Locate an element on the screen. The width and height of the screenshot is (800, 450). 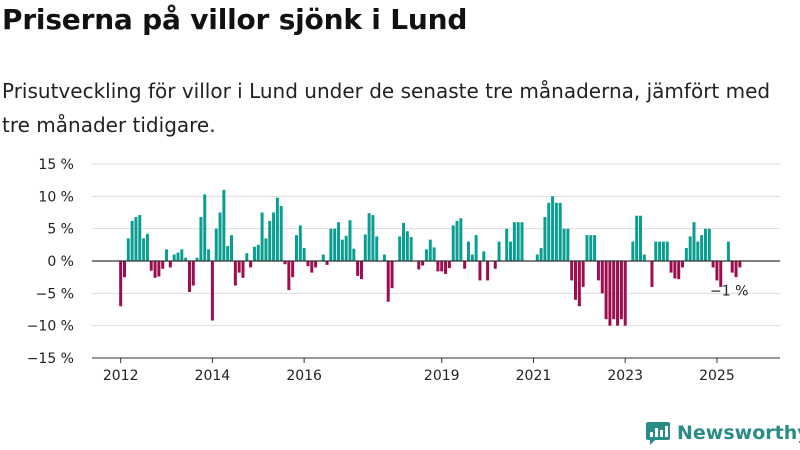
x-tick-label: 2014 is located at coordinates (213, 376).